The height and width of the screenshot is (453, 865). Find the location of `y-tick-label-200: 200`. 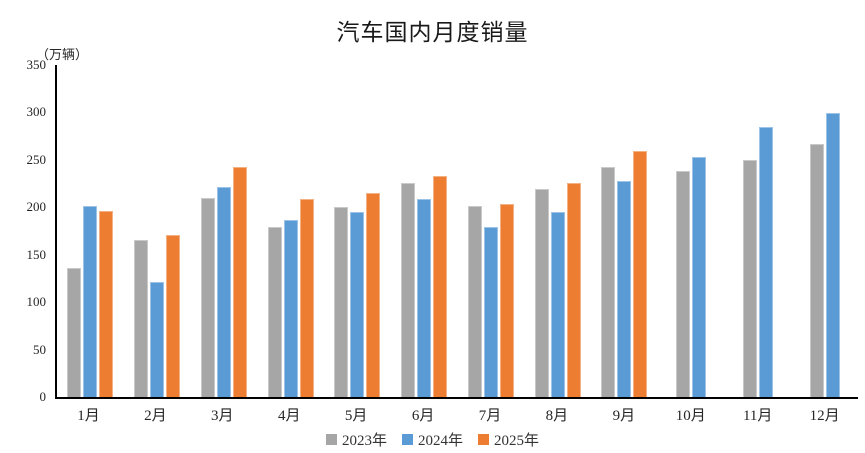

y-tick-label-200: 200 is located at coordinates (36, 207).